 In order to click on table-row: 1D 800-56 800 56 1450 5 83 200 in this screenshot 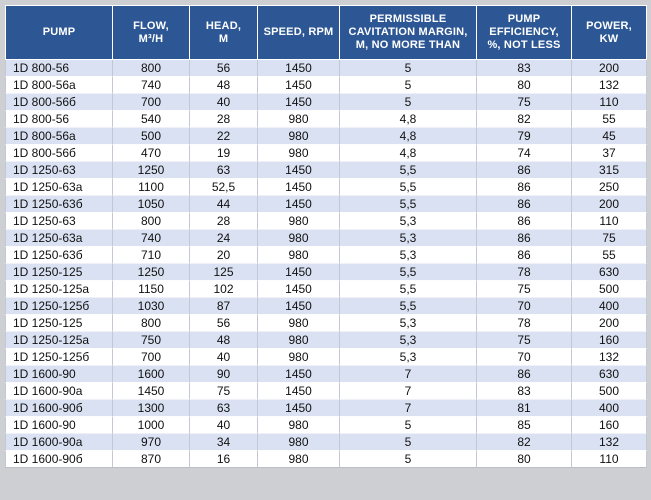, I will do `click(326, 68)`.